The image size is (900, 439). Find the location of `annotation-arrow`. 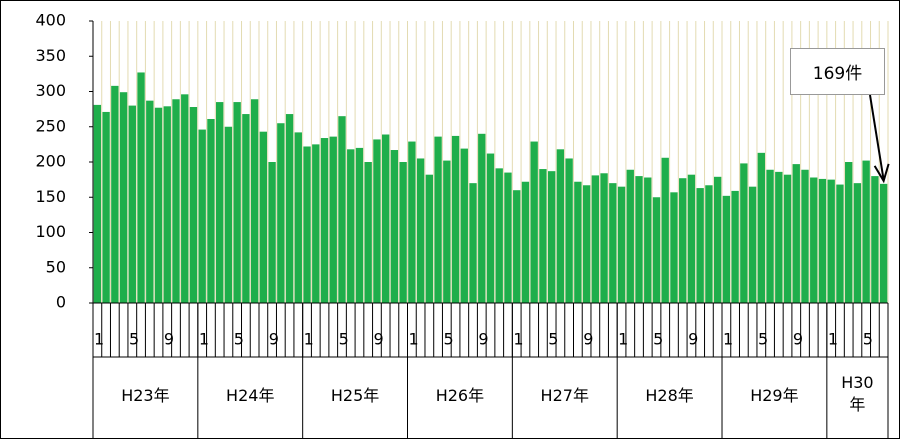

annotation-arrow is located at coordinates (877, 137).